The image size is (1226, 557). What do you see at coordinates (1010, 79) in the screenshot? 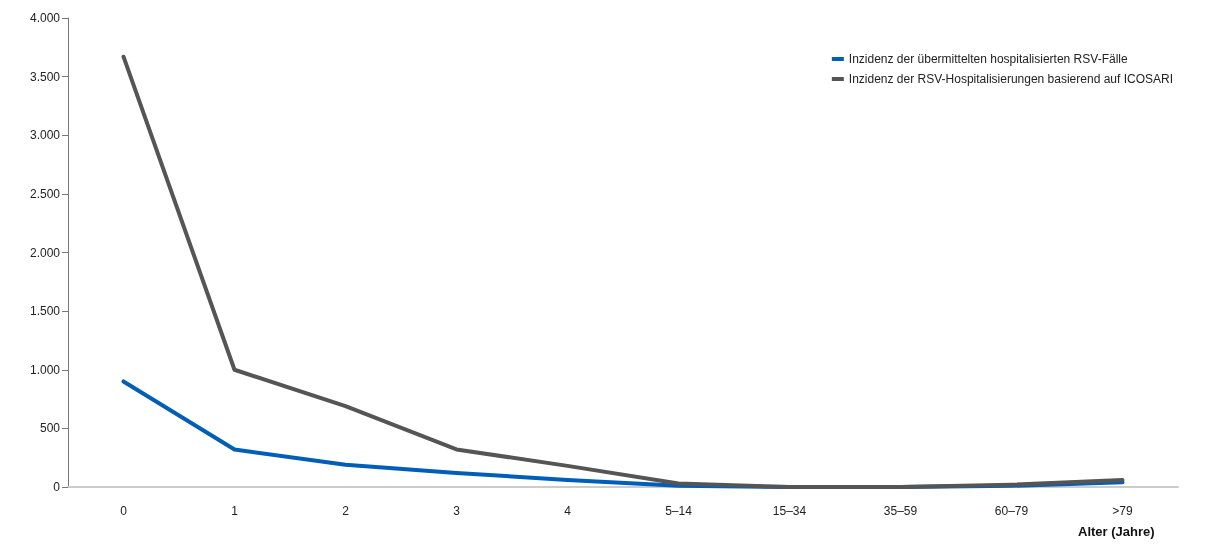
I see `legend-label: Inzidenz der RSV-Hospitalisierungen basierend auf ICOSARI` at bounding box center [1010, 79].